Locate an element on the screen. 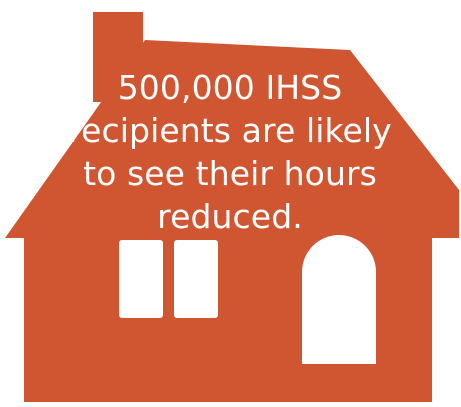 Image resolution: width=461 pixels, height=407 pixels. message-line: recipients are likely is located at coordinates (230, 130).